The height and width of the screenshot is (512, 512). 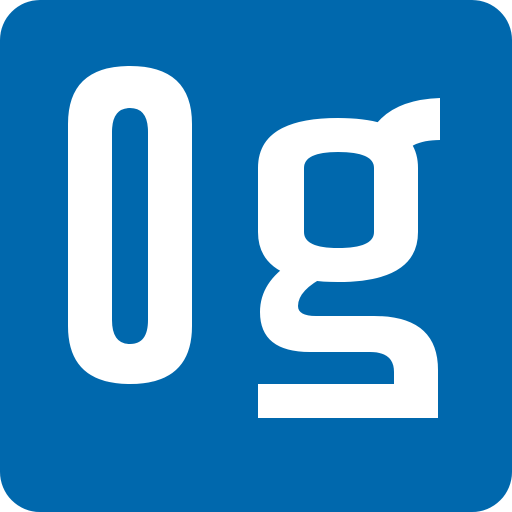 What do you see at coordinates (338, 200) in the screenshot?
I see `logo-glyph-g-bowl` at bounding box center [338, 200].